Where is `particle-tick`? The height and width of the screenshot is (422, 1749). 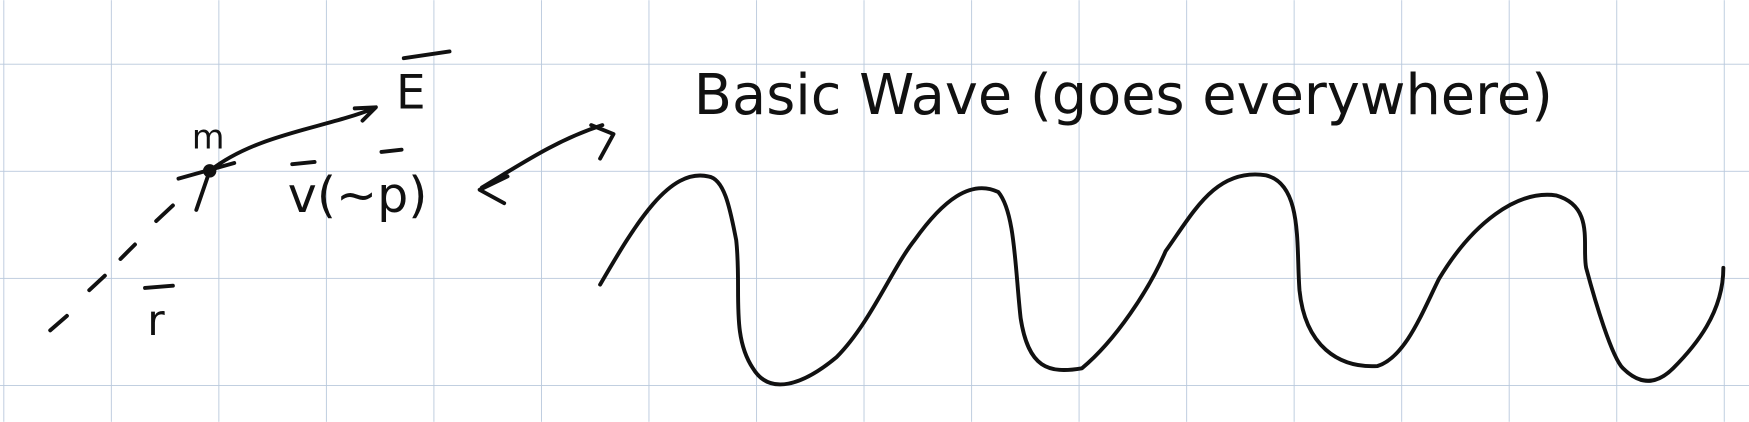
particle-tick is located at coordinates (206, 186).